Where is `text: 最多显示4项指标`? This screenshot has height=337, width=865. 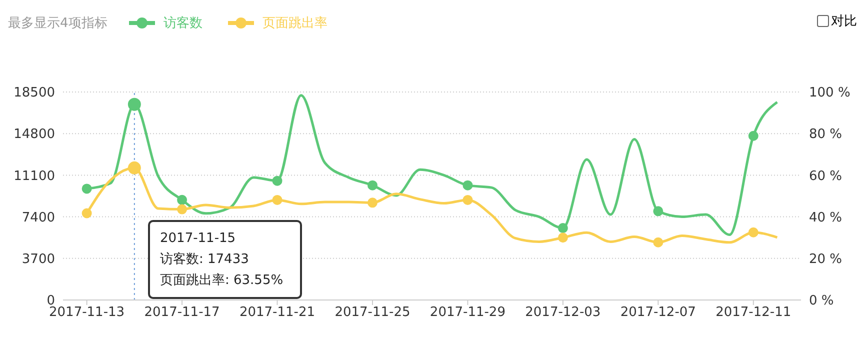 text: 最多显示4项指标 is located at coordinates (58, 23).